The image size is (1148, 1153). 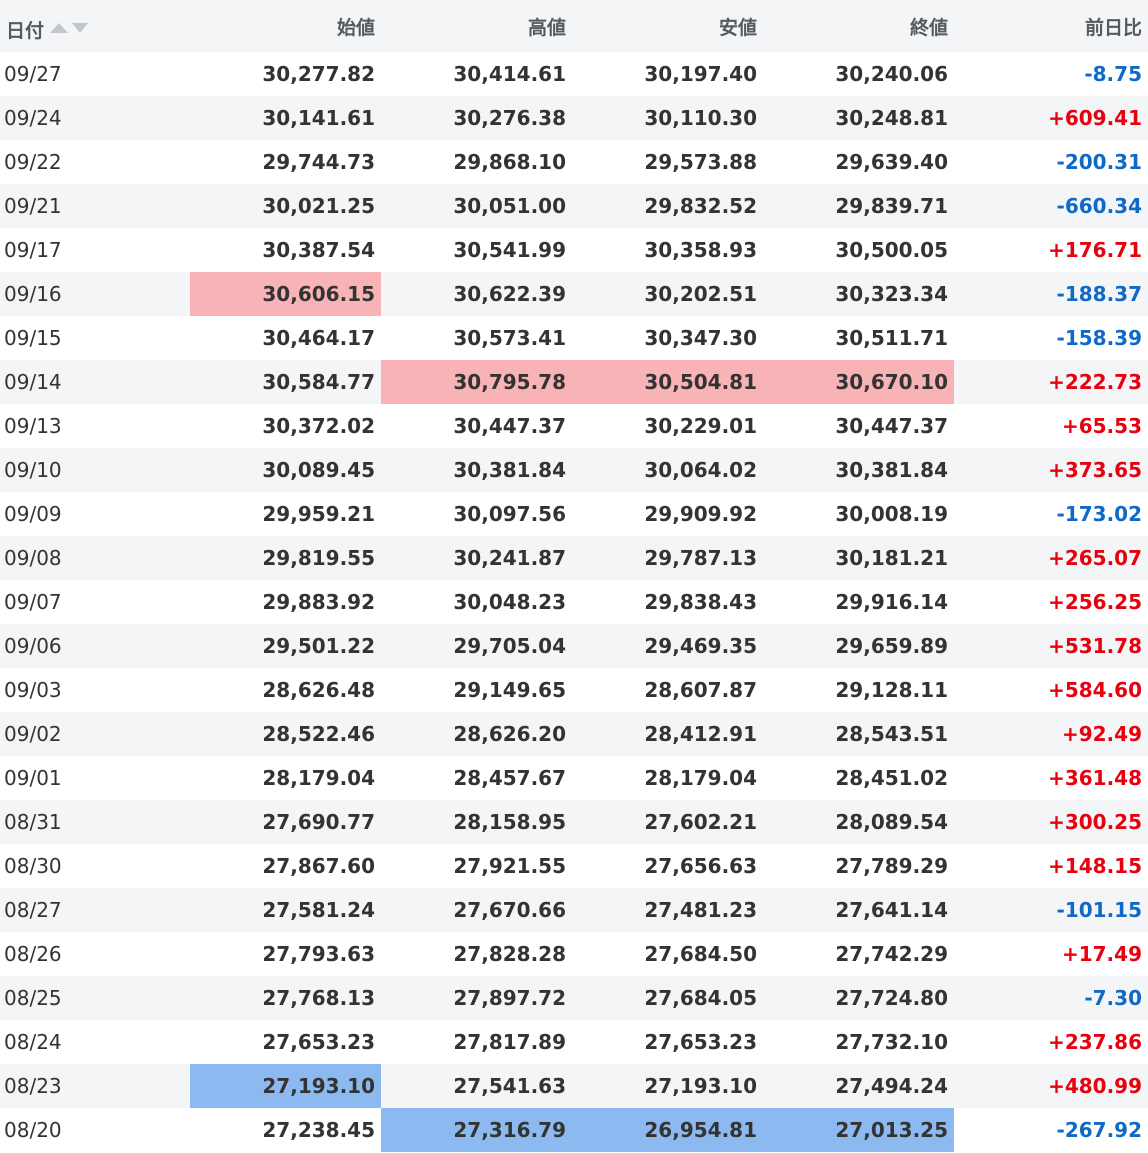 What do you see at coordinates (700, 514) in the screenshot?
I see `cell-low: 29,909.92` at bounding box center [700, 514].